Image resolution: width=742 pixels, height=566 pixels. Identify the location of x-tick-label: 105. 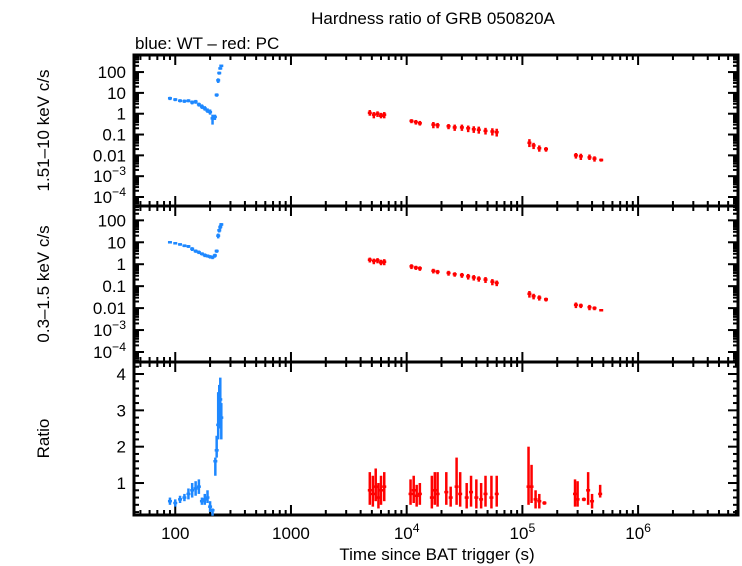
(523, 532).